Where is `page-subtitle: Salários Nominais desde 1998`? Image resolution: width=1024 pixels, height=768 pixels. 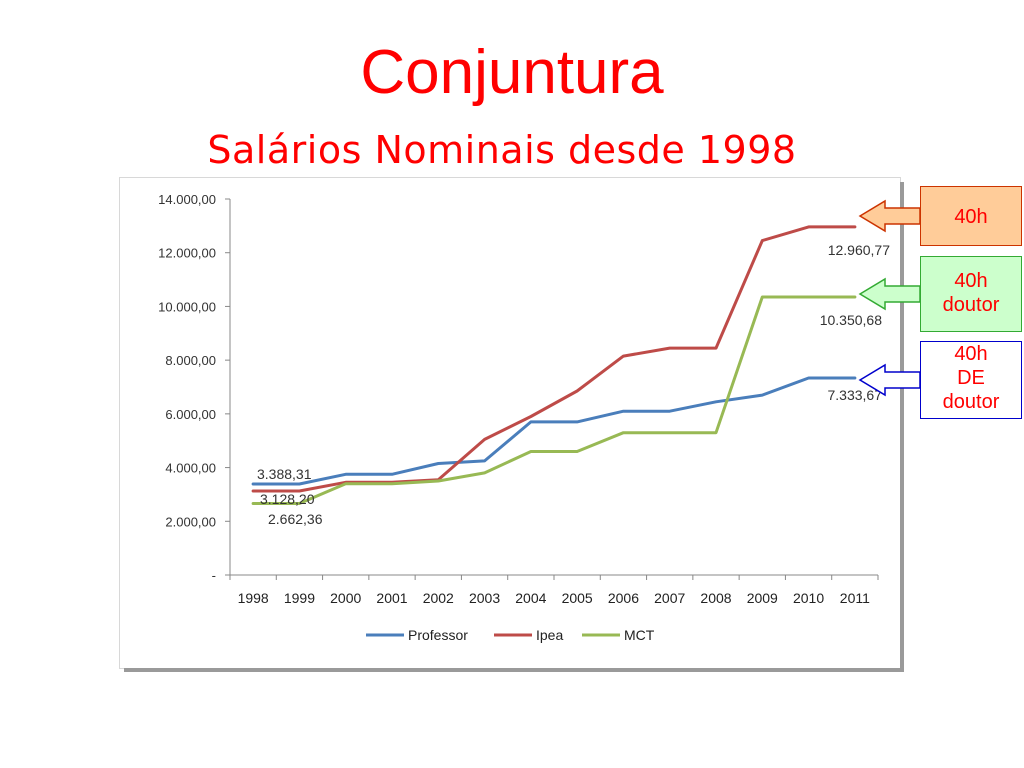 page-subtitle: Salários Nominais desde 1998 is located at coordinates (502, 150).